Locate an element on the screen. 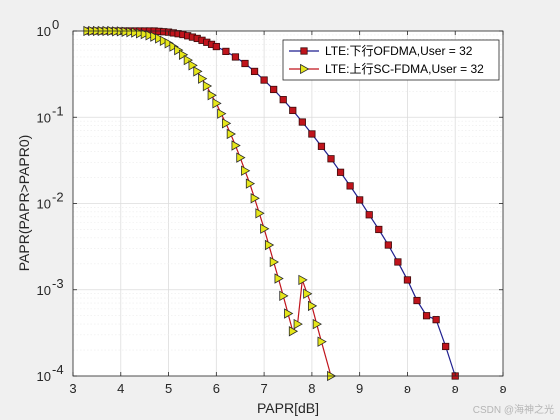  y-tick-exponent: -3 is located at coordinates (58, 283).